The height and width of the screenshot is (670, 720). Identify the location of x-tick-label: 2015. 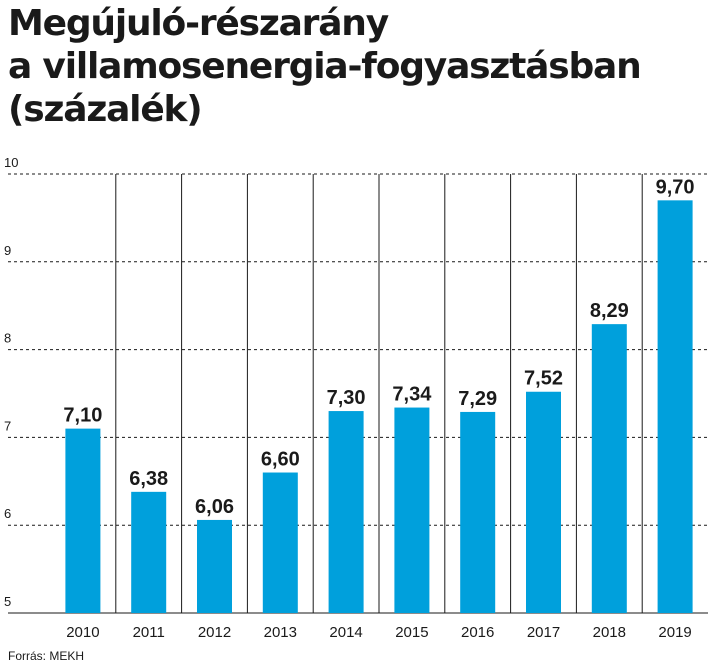
(411, 632).